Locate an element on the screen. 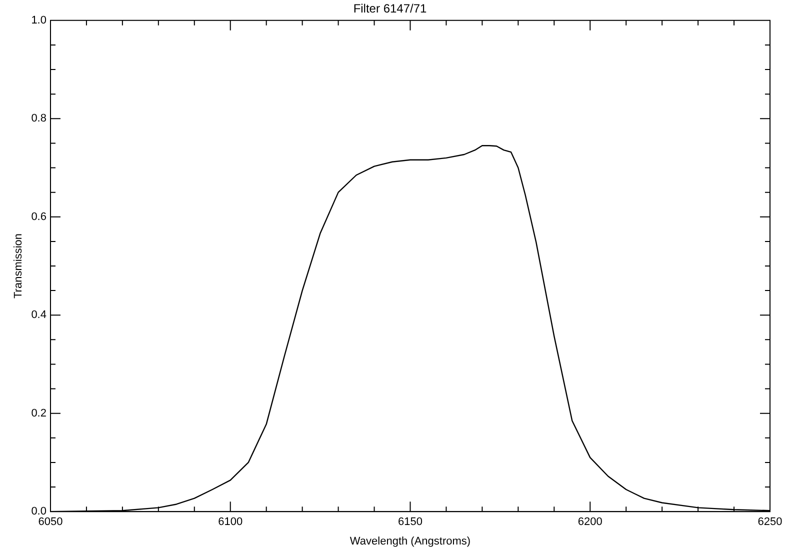 This screenshot has height=550, width=800. x-tick-label: 6250 is located at coordinates (770, 522).